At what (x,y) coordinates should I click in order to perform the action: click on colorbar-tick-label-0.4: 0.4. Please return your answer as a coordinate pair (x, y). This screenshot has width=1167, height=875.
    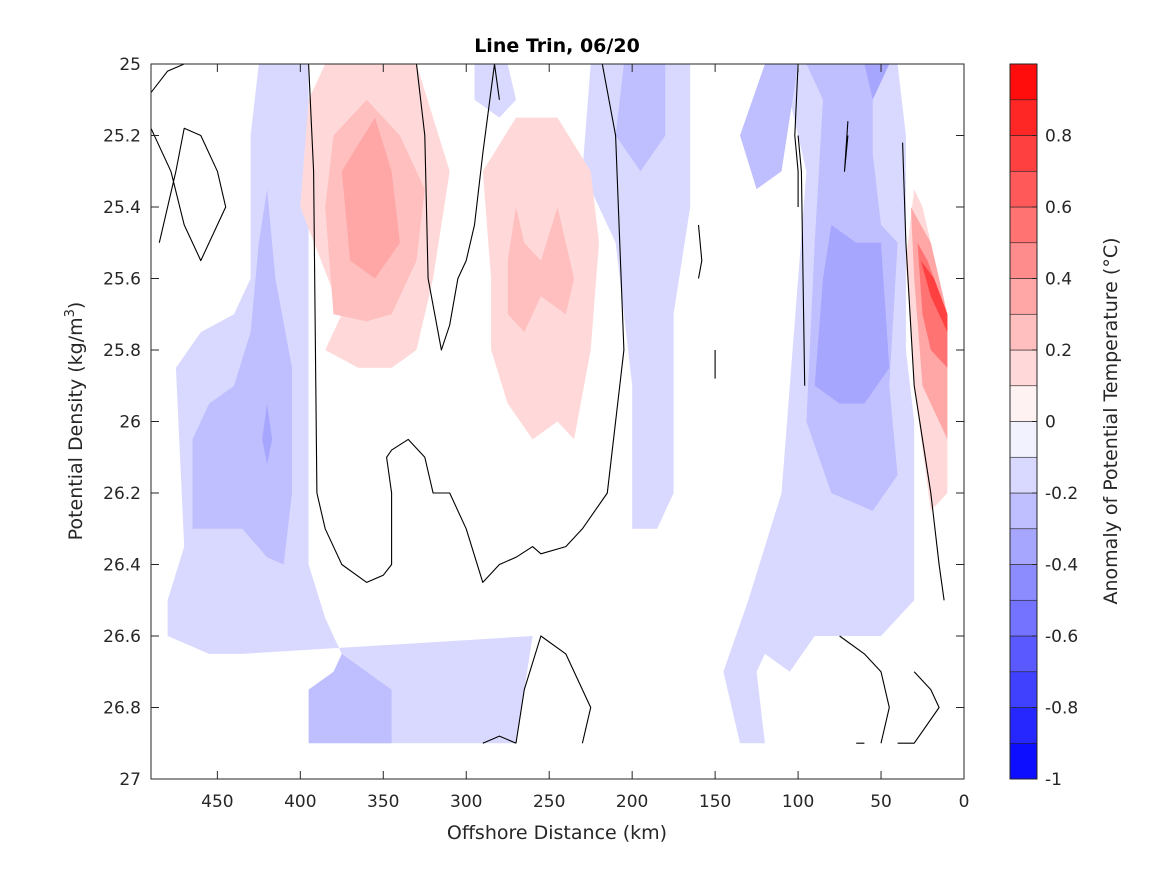
    Looking at the image, I should click on (1058, 280).